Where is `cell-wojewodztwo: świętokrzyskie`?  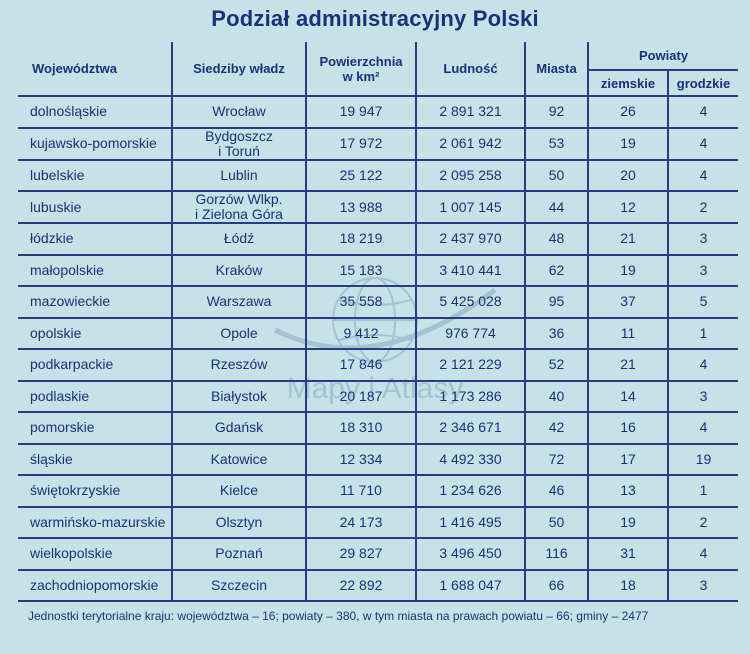
cell-wojewodztwo: świętokrzyskie is located at coordinates (95, 490).